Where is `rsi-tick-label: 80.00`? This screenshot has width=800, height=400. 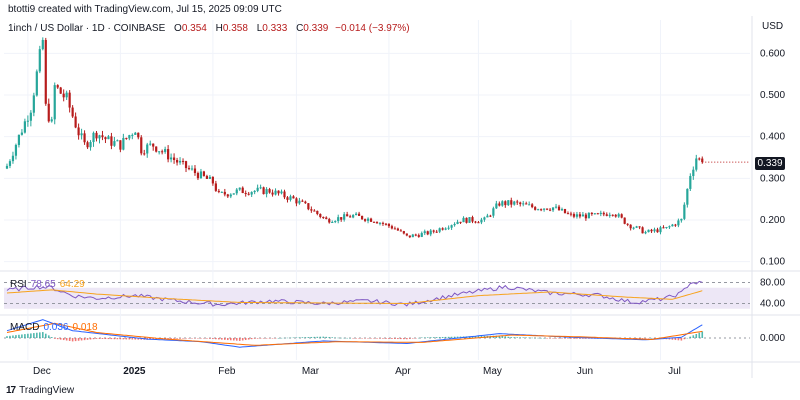 rsi-tick-label: 80.00 is located at coordinates (772, 283).